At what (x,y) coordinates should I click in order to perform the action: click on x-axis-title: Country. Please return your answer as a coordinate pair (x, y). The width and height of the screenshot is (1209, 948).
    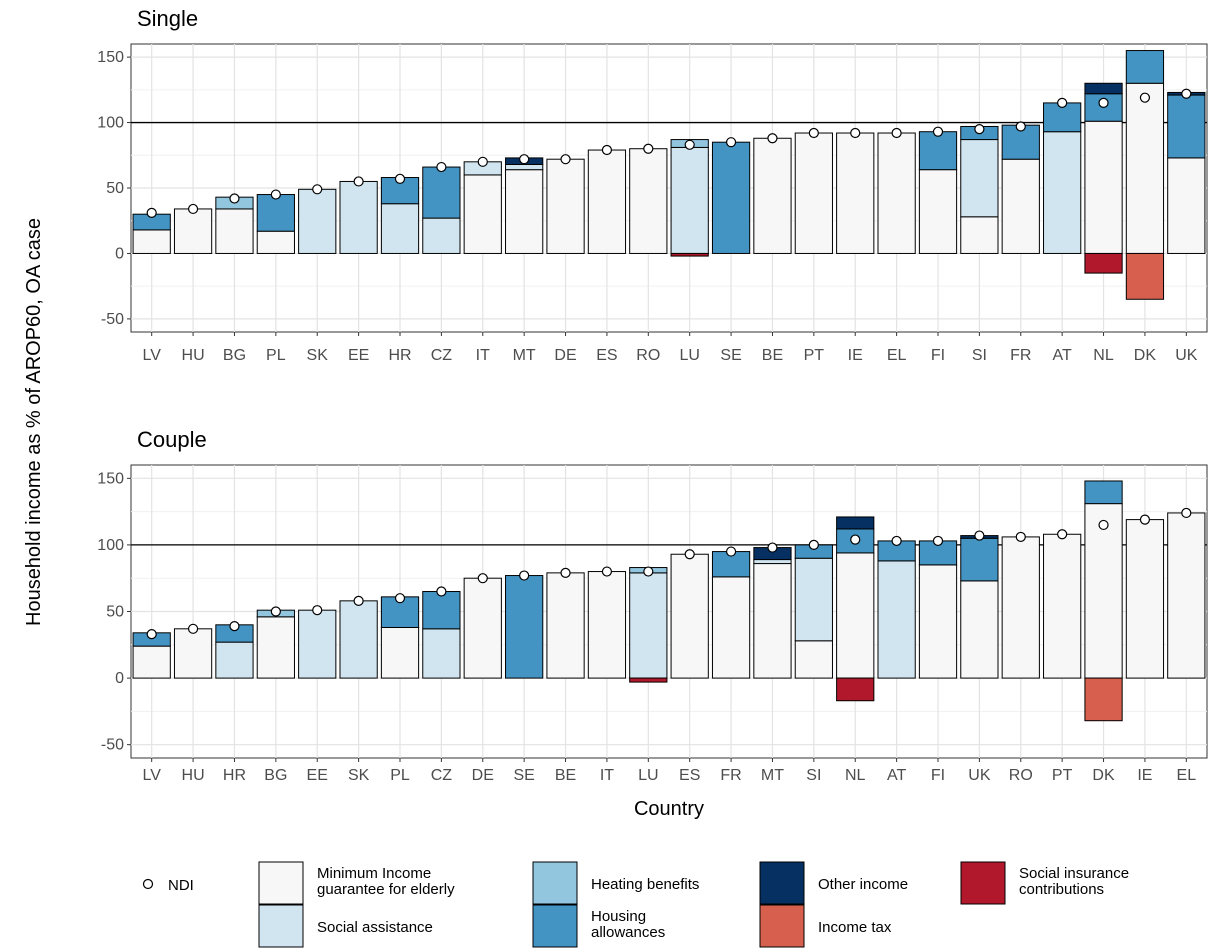
    Looking at the image, I should click on (669, 809).